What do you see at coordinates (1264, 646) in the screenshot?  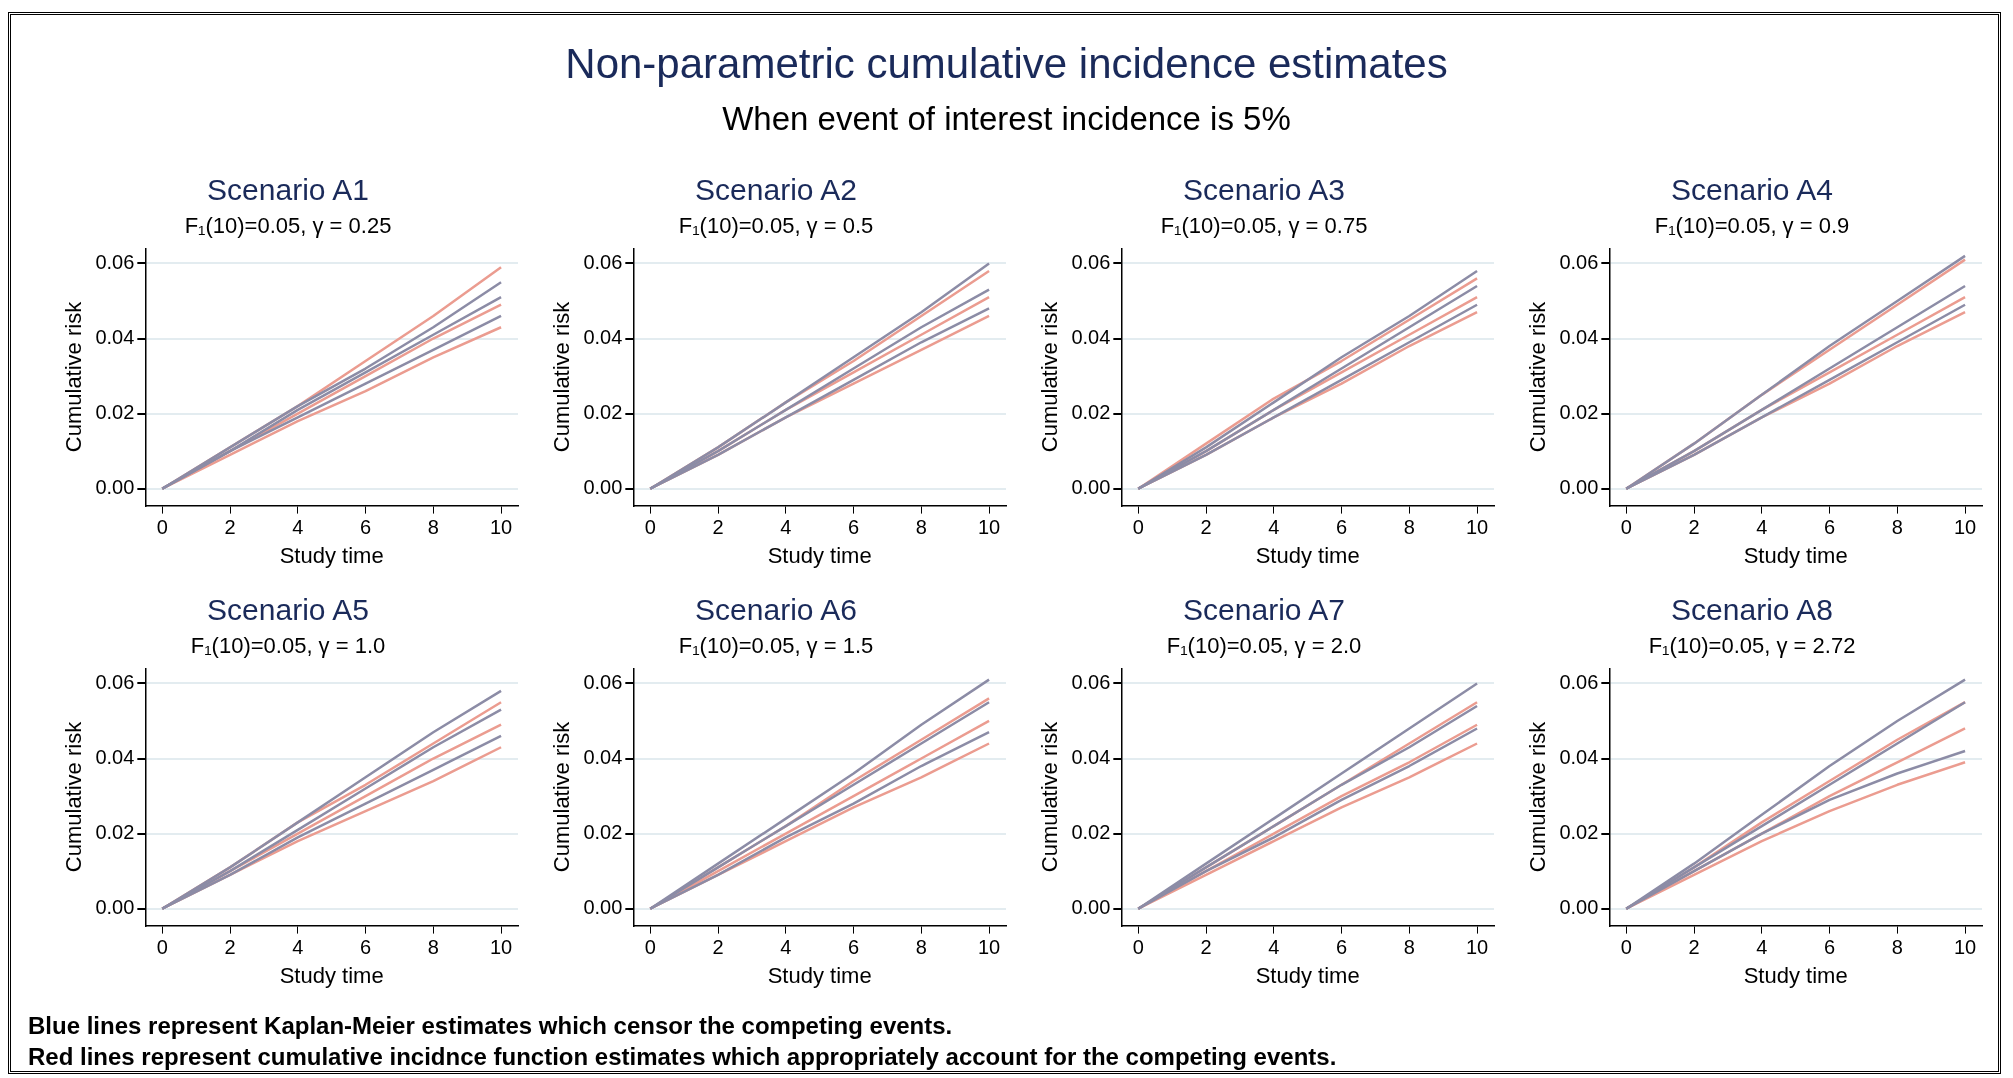 I see `chart-subtitle: F₁(10)=0.05, γ = 2.0` at bounding box center [1264, 646].